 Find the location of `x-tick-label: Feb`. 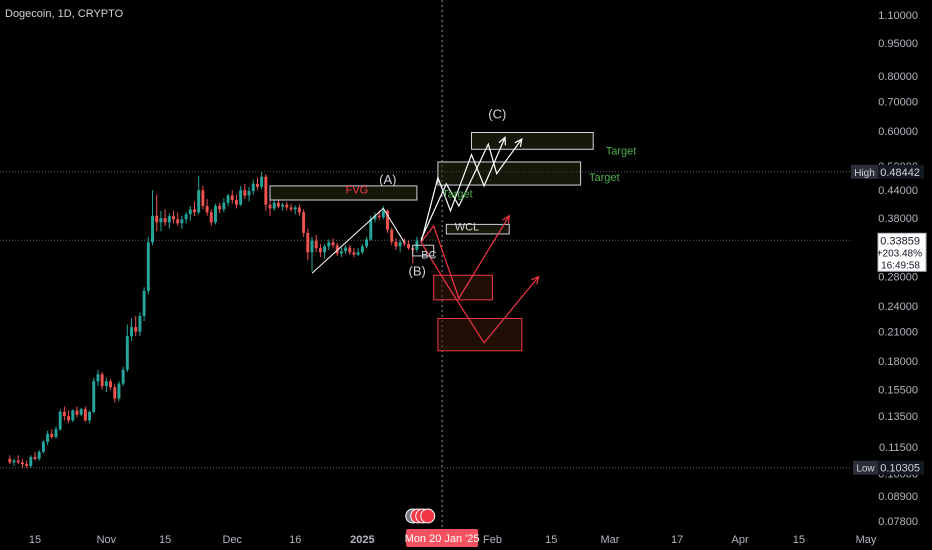

x-tick-label: Feb is located at coordinates (492, 540).